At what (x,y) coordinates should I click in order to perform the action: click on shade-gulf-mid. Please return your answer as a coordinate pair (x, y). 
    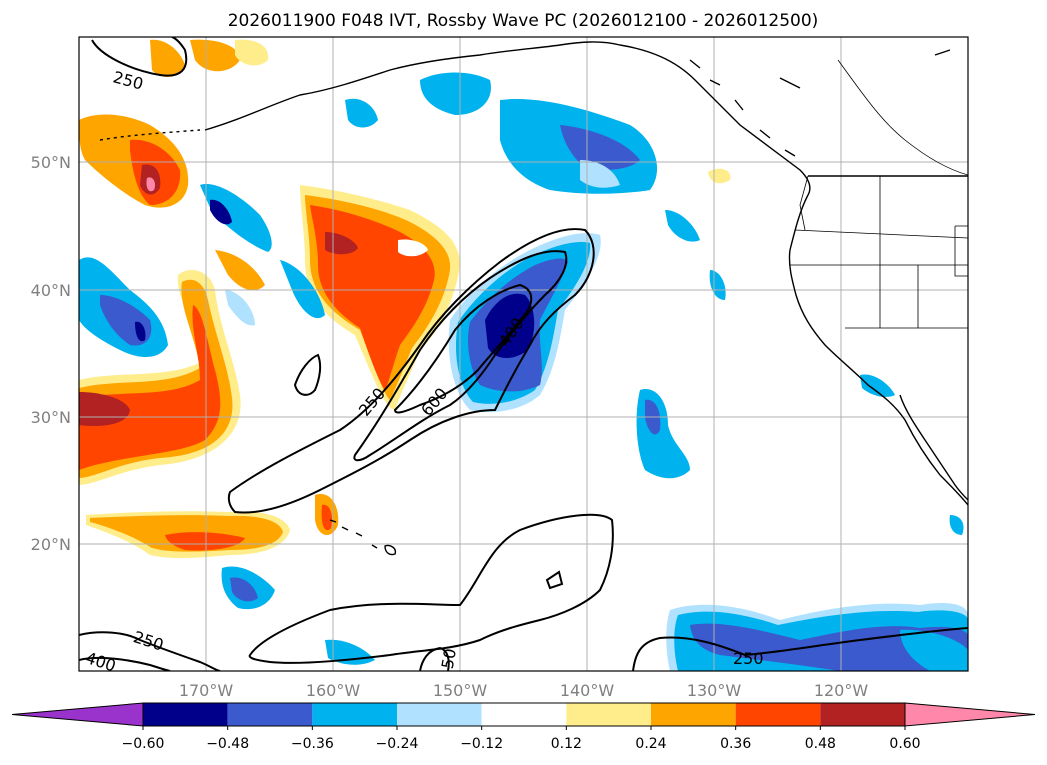
    Looking at the image, I should click on (600, 147).